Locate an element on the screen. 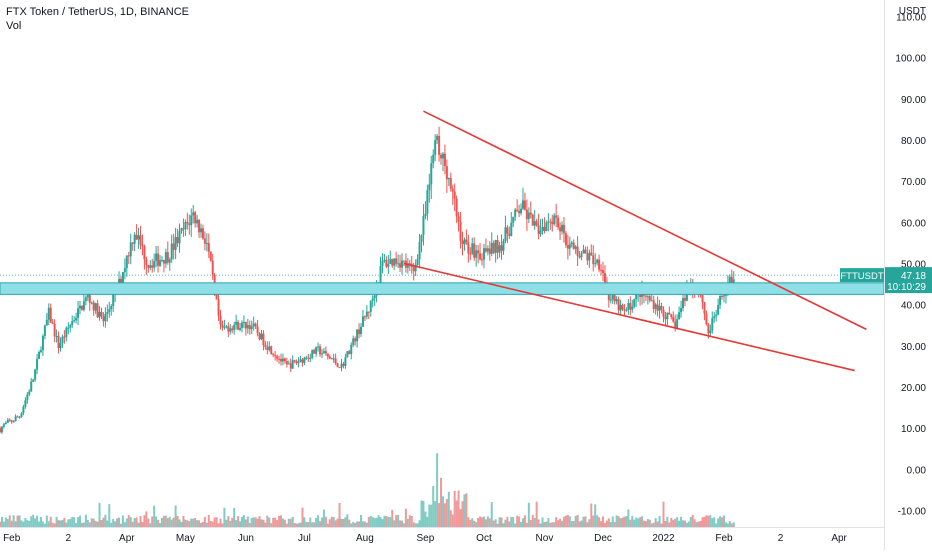 This screenshot has width=932, height=555. x-tick-label: 2 is located at coordinates (781, 538).